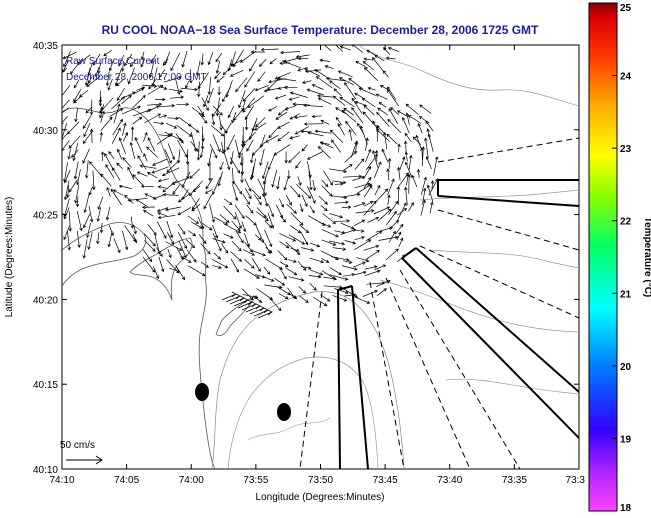  Describe the element at coordinates (603, 257) in the screenshot. I see `colorbar` at that location.